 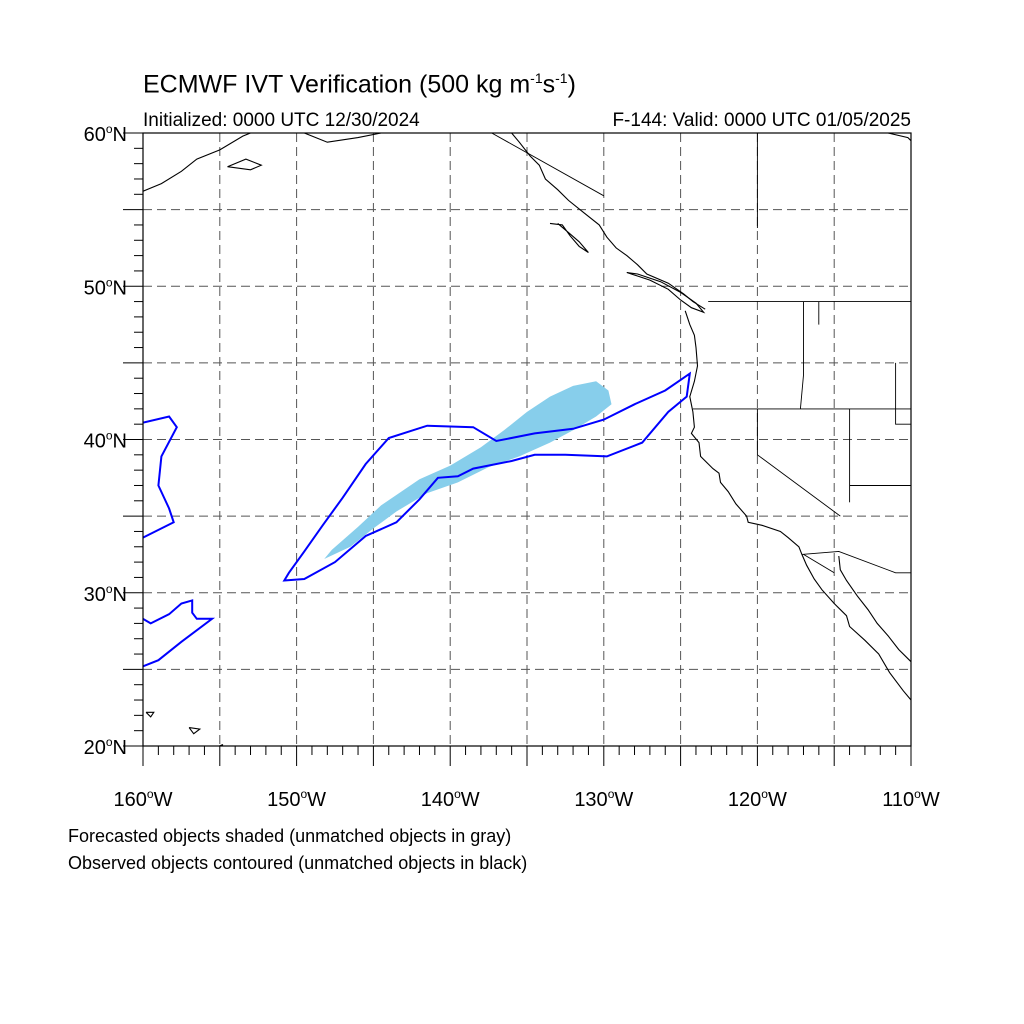 I want to click on title-exponent-1: -1, so click(x=536, y=78).